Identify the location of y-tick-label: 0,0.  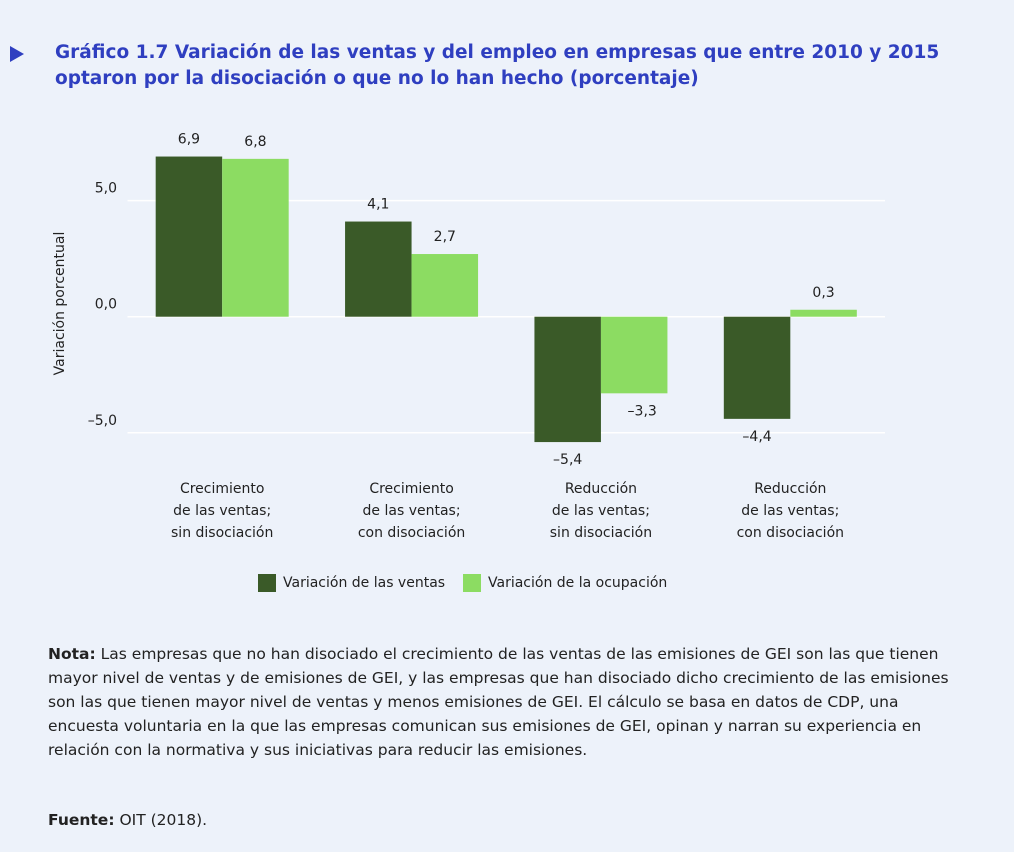
(106, 305).